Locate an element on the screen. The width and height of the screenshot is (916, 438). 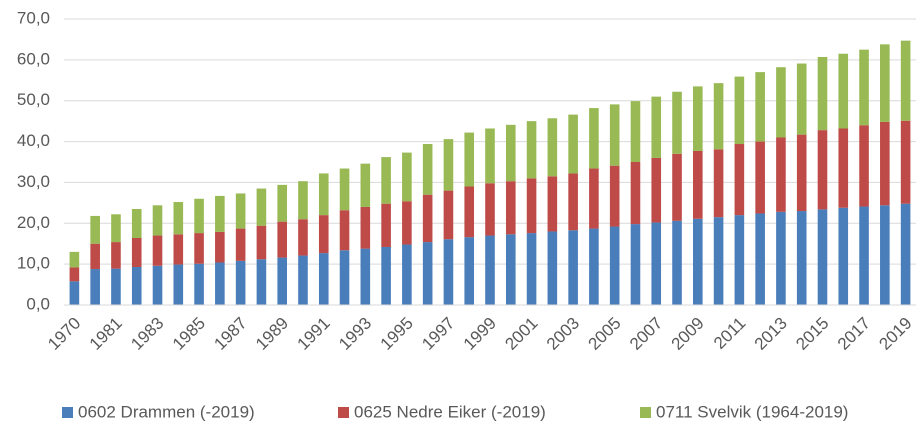
x-tick-label: 1995 is located at coordinates (397, 334).